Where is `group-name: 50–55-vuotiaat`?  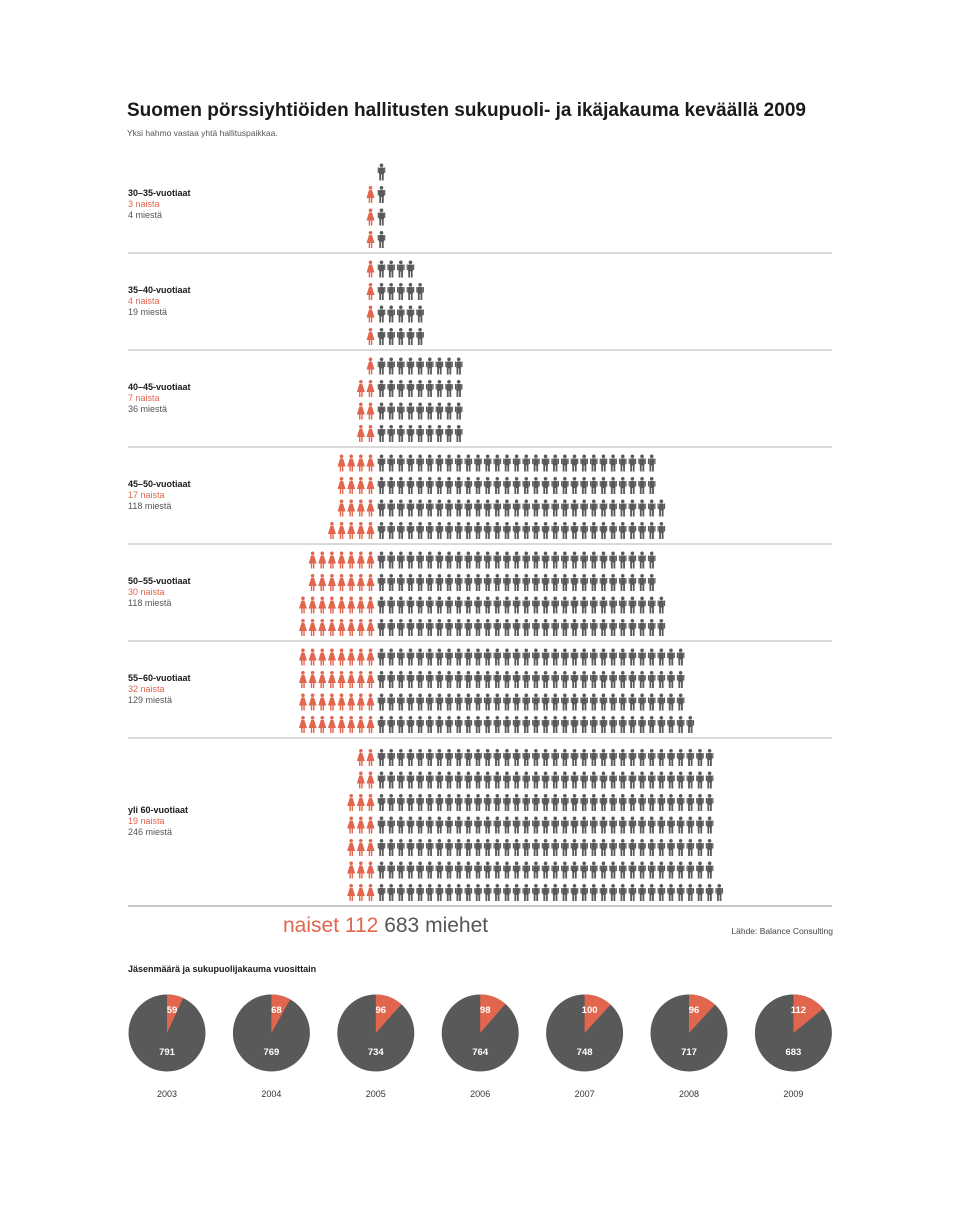 group-name: 50–55-vuotiaat is located at coordinates (159, 580).